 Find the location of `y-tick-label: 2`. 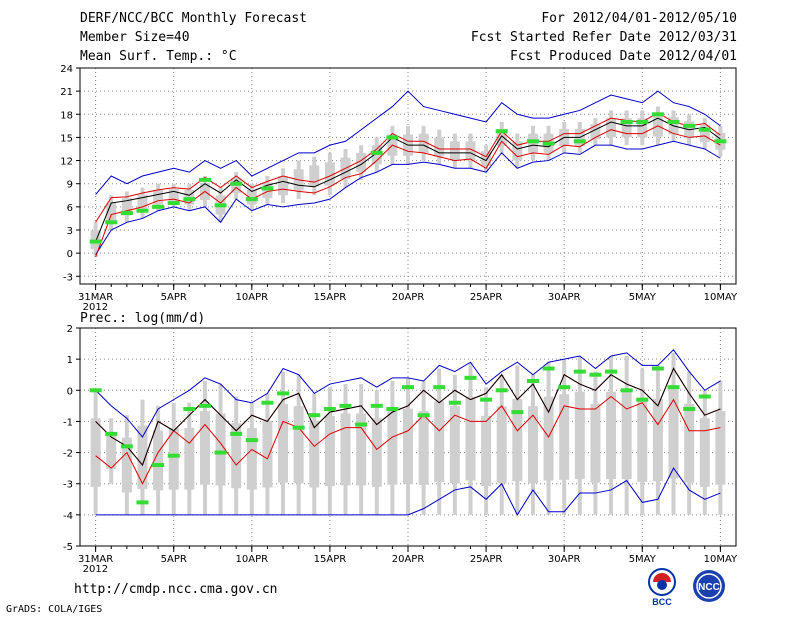

y-tick-label: 2 is located at coordinates (70, 329).